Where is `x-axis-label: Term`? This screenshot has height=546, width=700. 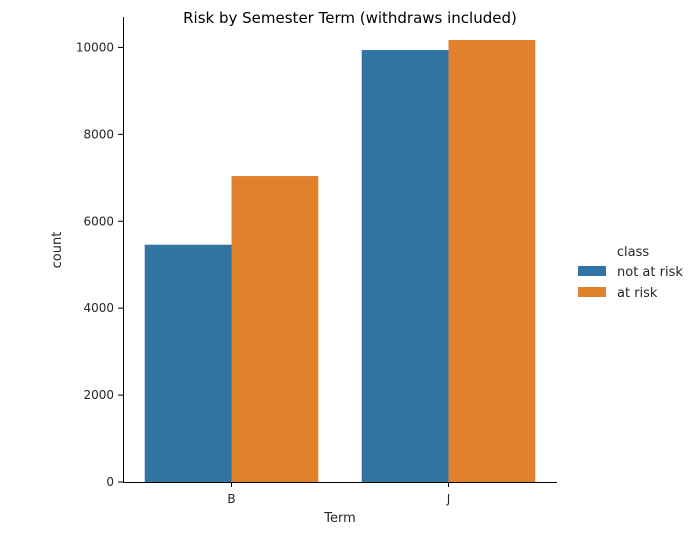
x-axis-label: Term is located at coordinates (339, 518).